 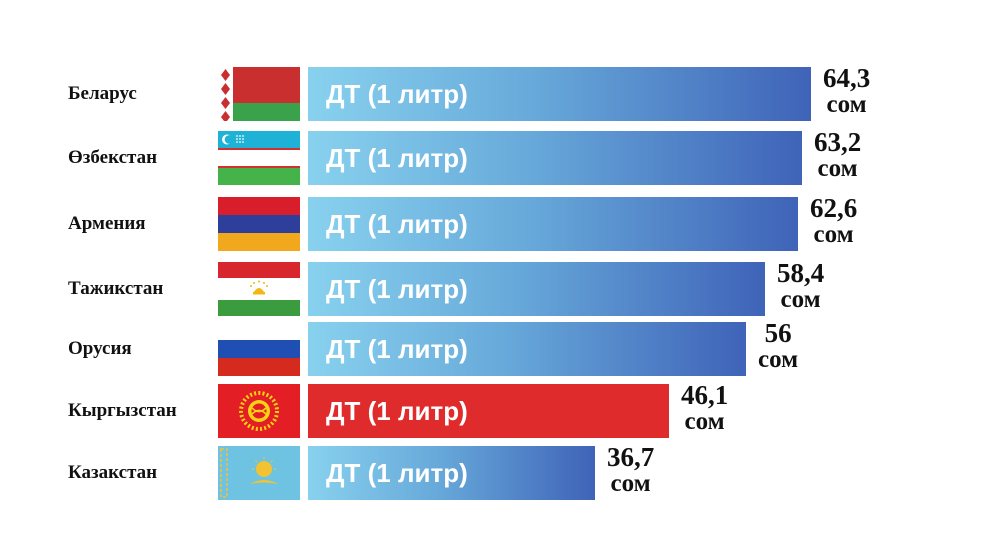 What do you see at coordinates (838, 142) in the screenshot?
I see `value-number: 63,2` at bounding box center [838, 142].